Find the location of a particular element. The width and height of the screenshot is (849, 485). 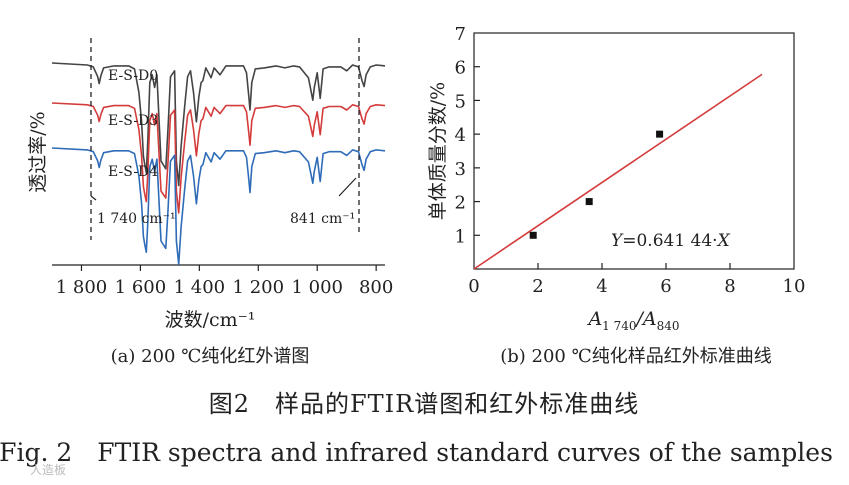

legend-label-e-s-d4: E-S-D4 is located at coordinates (133, 172).